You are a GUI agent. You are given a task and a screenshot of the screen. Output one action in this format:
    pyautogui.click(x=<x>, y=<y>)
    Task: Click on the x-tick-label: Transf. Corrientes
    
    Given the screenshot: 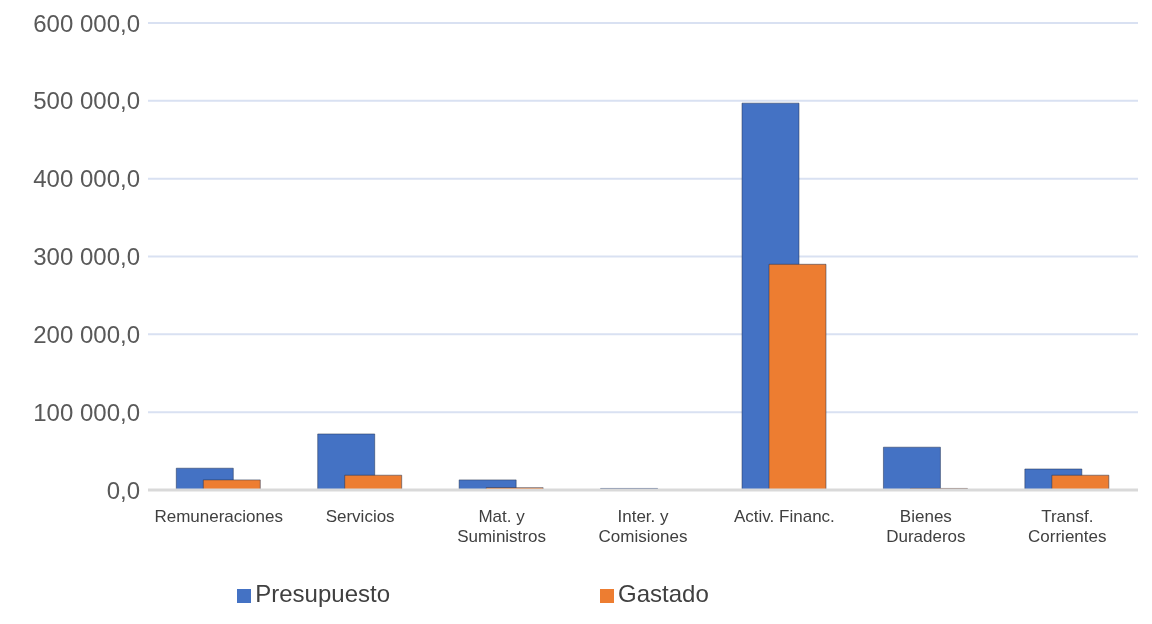 What is the action you would take?
    pyautogui.click(x=1067, y=526)
    